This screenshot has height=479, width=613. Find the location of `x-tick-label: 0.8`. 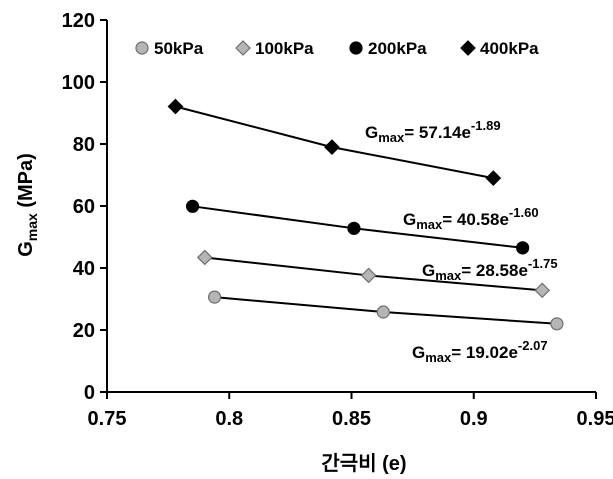

x-tick-label: 0.8 is located at coordinates (229, 419).